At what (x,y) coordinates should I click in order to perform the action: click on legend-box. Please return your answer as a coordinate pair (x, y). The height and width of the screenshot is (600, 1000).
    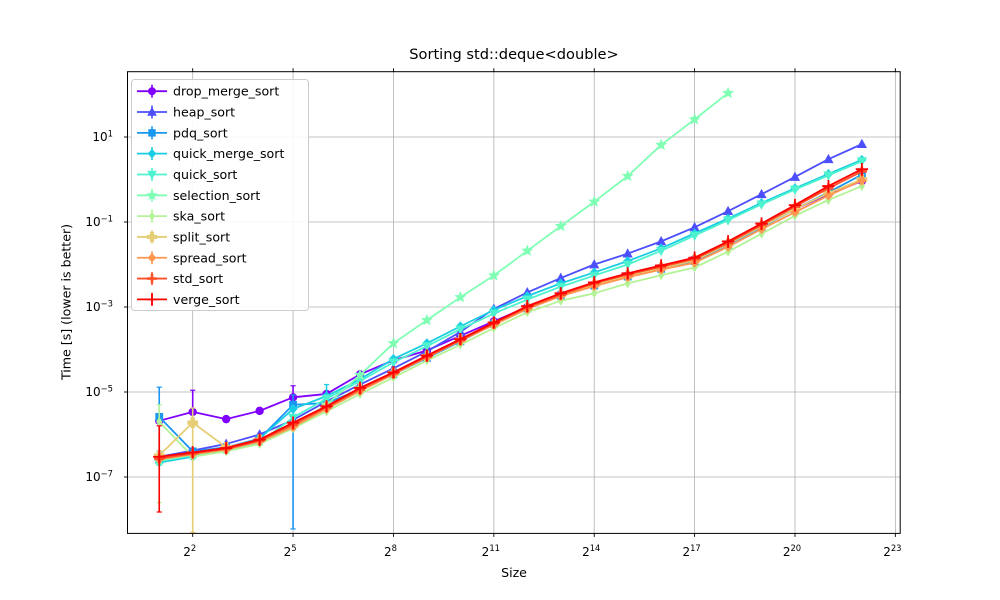
    Looking at the image, I should click on (220, 195).